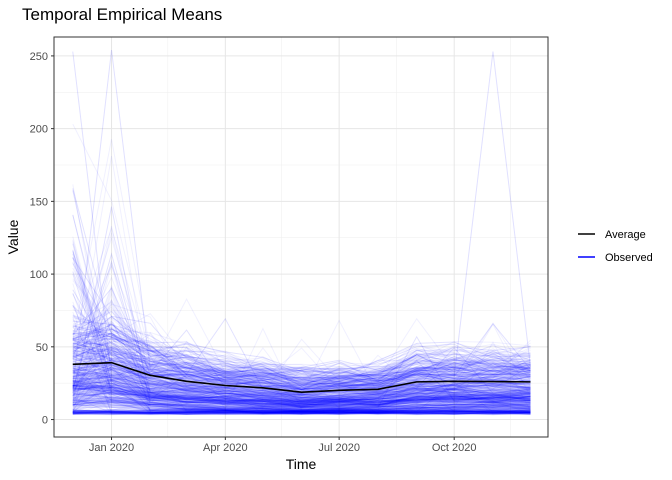 This screenshot has width=672, height=480. Describe the element at coordinates (629, 258) in the screenshot. I see `legend-label-observed: Observed` at that location.